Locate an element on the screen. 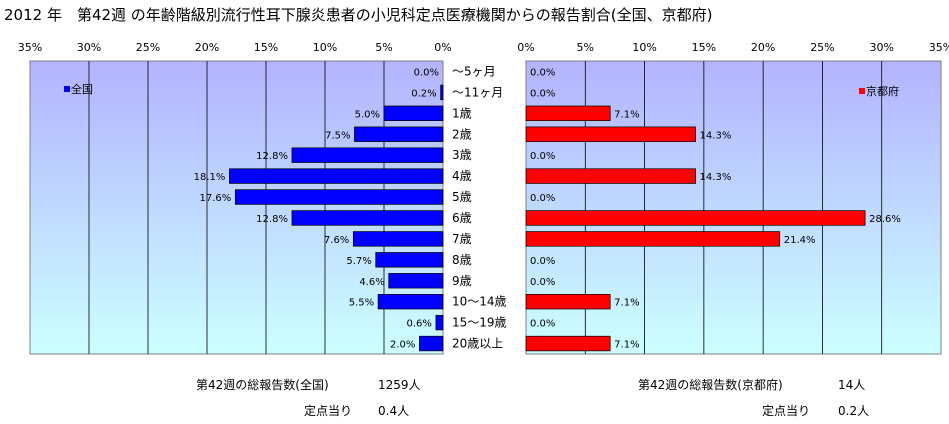  national-bars is located at coordinates (336, 218).